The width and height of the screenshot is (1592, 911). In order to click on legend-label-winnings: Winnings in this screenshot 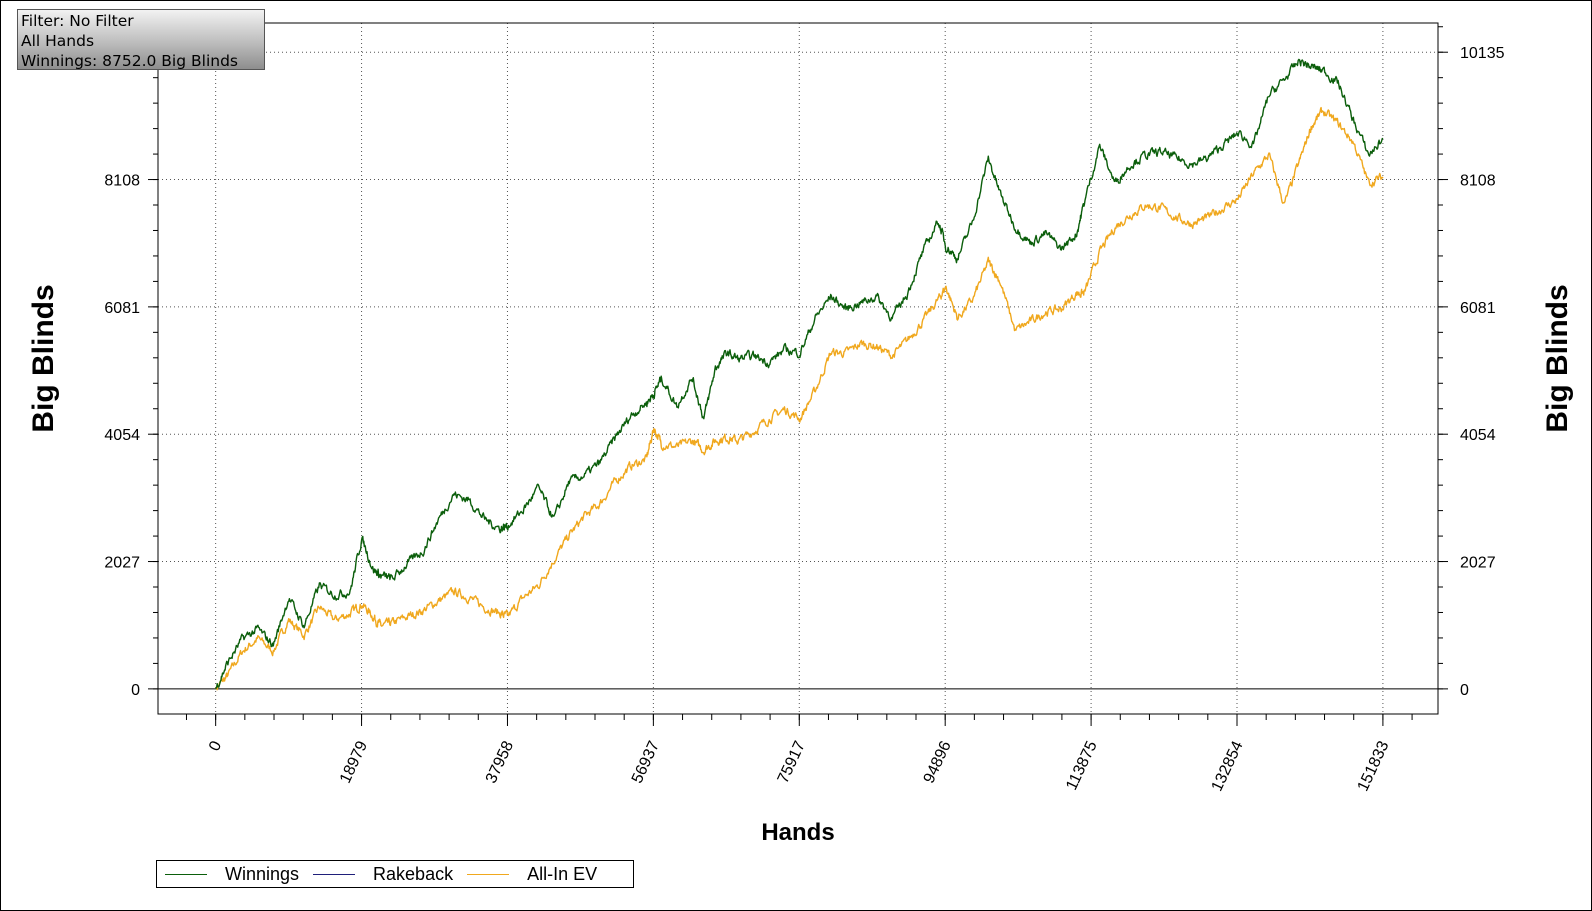, I will do `click(262, 873)`.